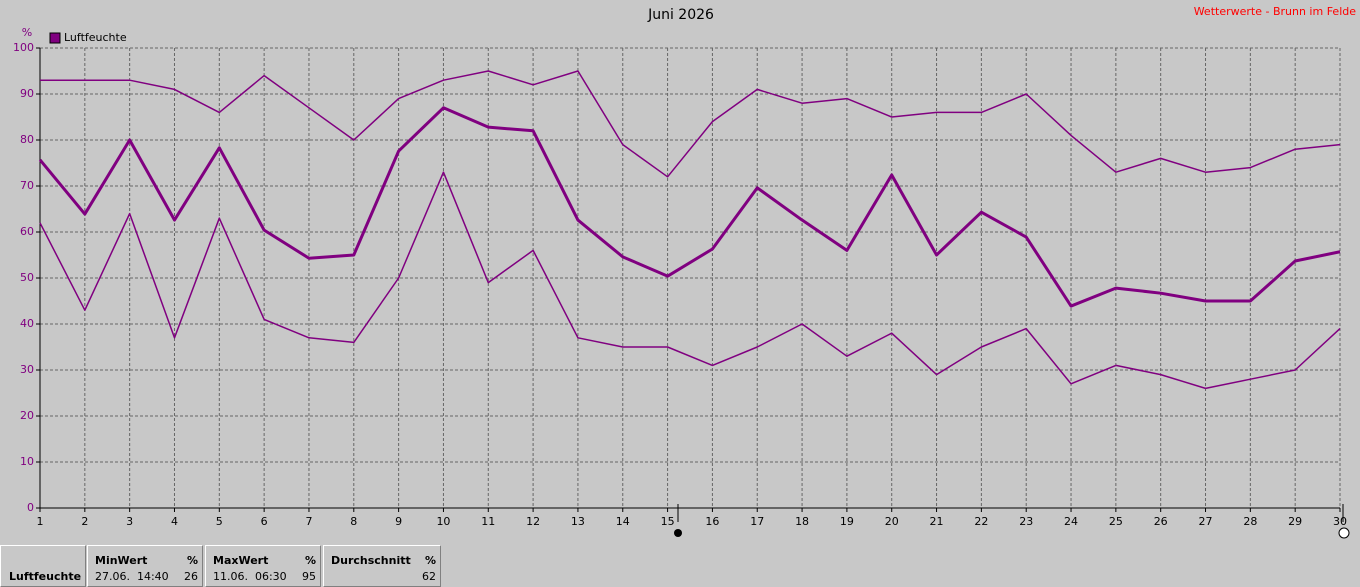 The width and height of the screenshot is (1360, 587). I want to click on x-tick-label: 16, so click(712, 521).